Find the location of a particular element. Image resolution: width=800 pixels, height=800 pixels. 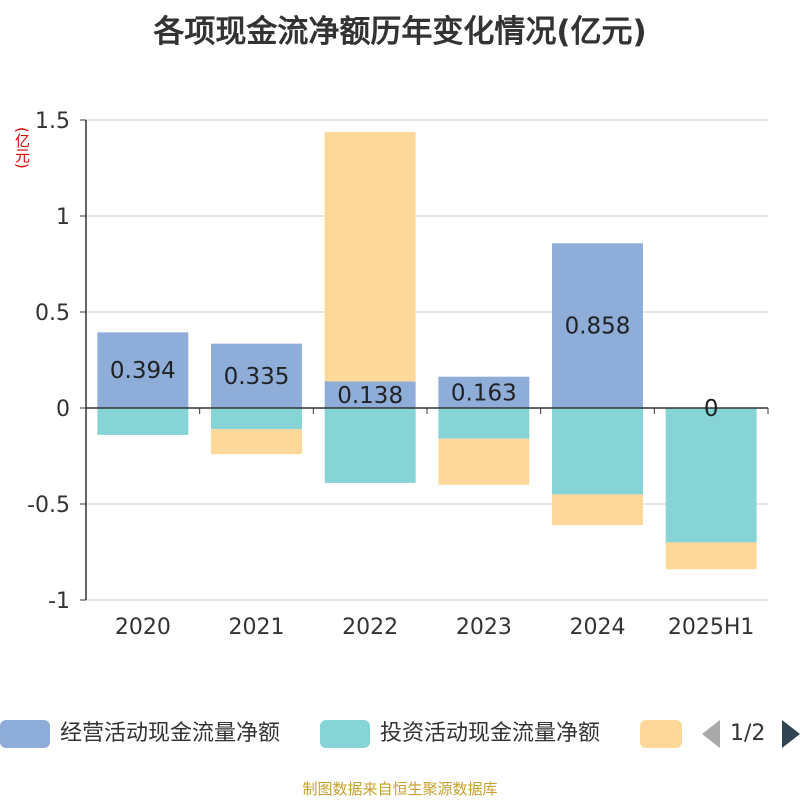

bar-operating-2023 is located at coordinates (484, 392).